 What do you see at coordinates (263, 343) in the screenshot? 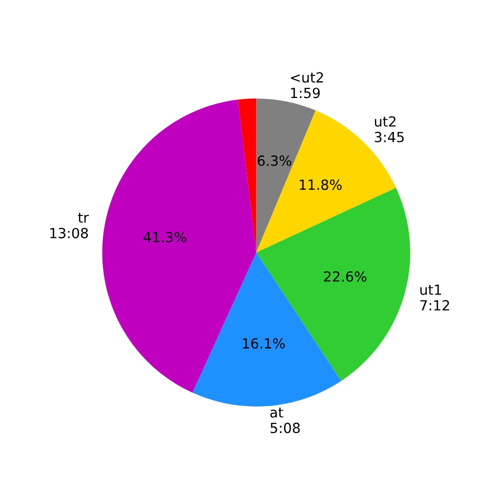
I see `data-label: 16.1%` at bounding box center [263, 343].